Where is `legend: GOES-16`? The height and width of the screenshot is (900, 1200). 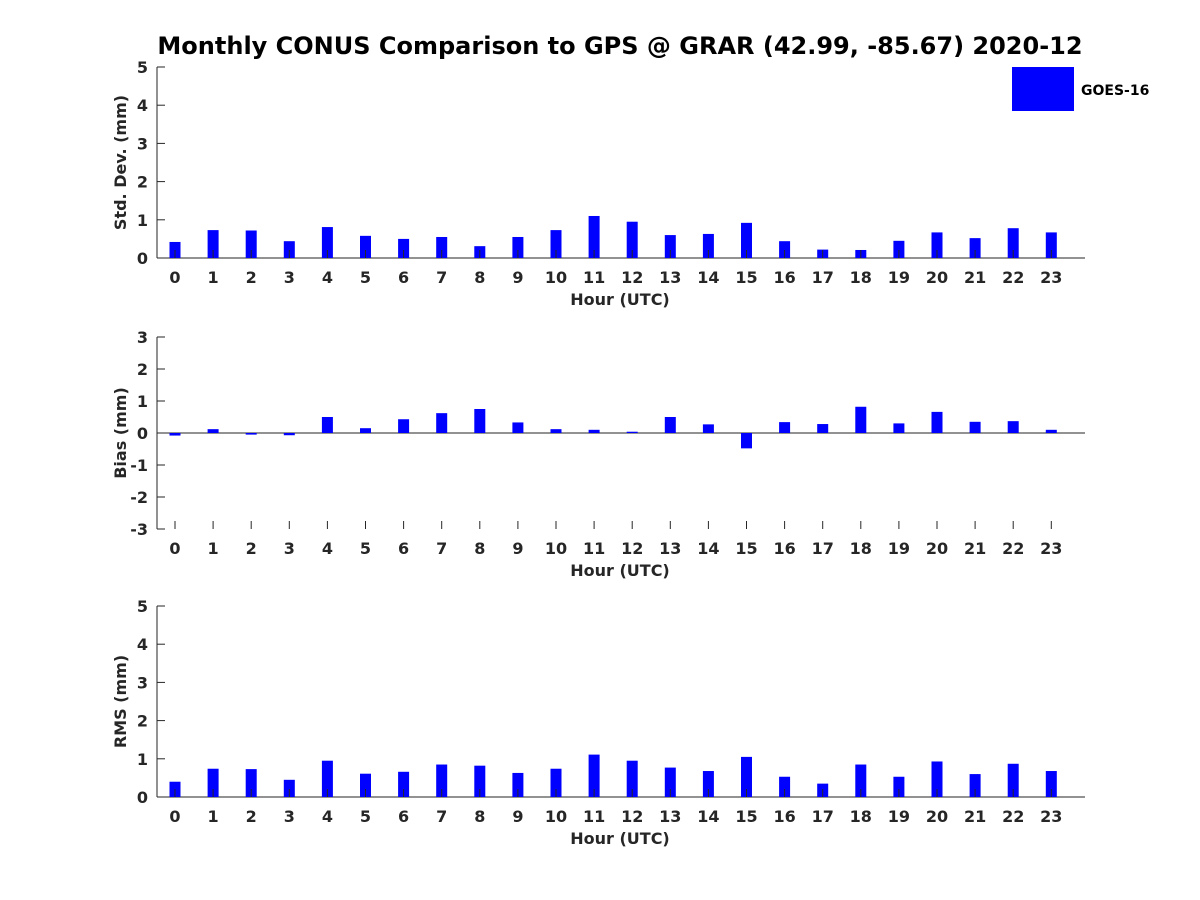
legend: GOES-16 is located at coordinates (1080, 89).